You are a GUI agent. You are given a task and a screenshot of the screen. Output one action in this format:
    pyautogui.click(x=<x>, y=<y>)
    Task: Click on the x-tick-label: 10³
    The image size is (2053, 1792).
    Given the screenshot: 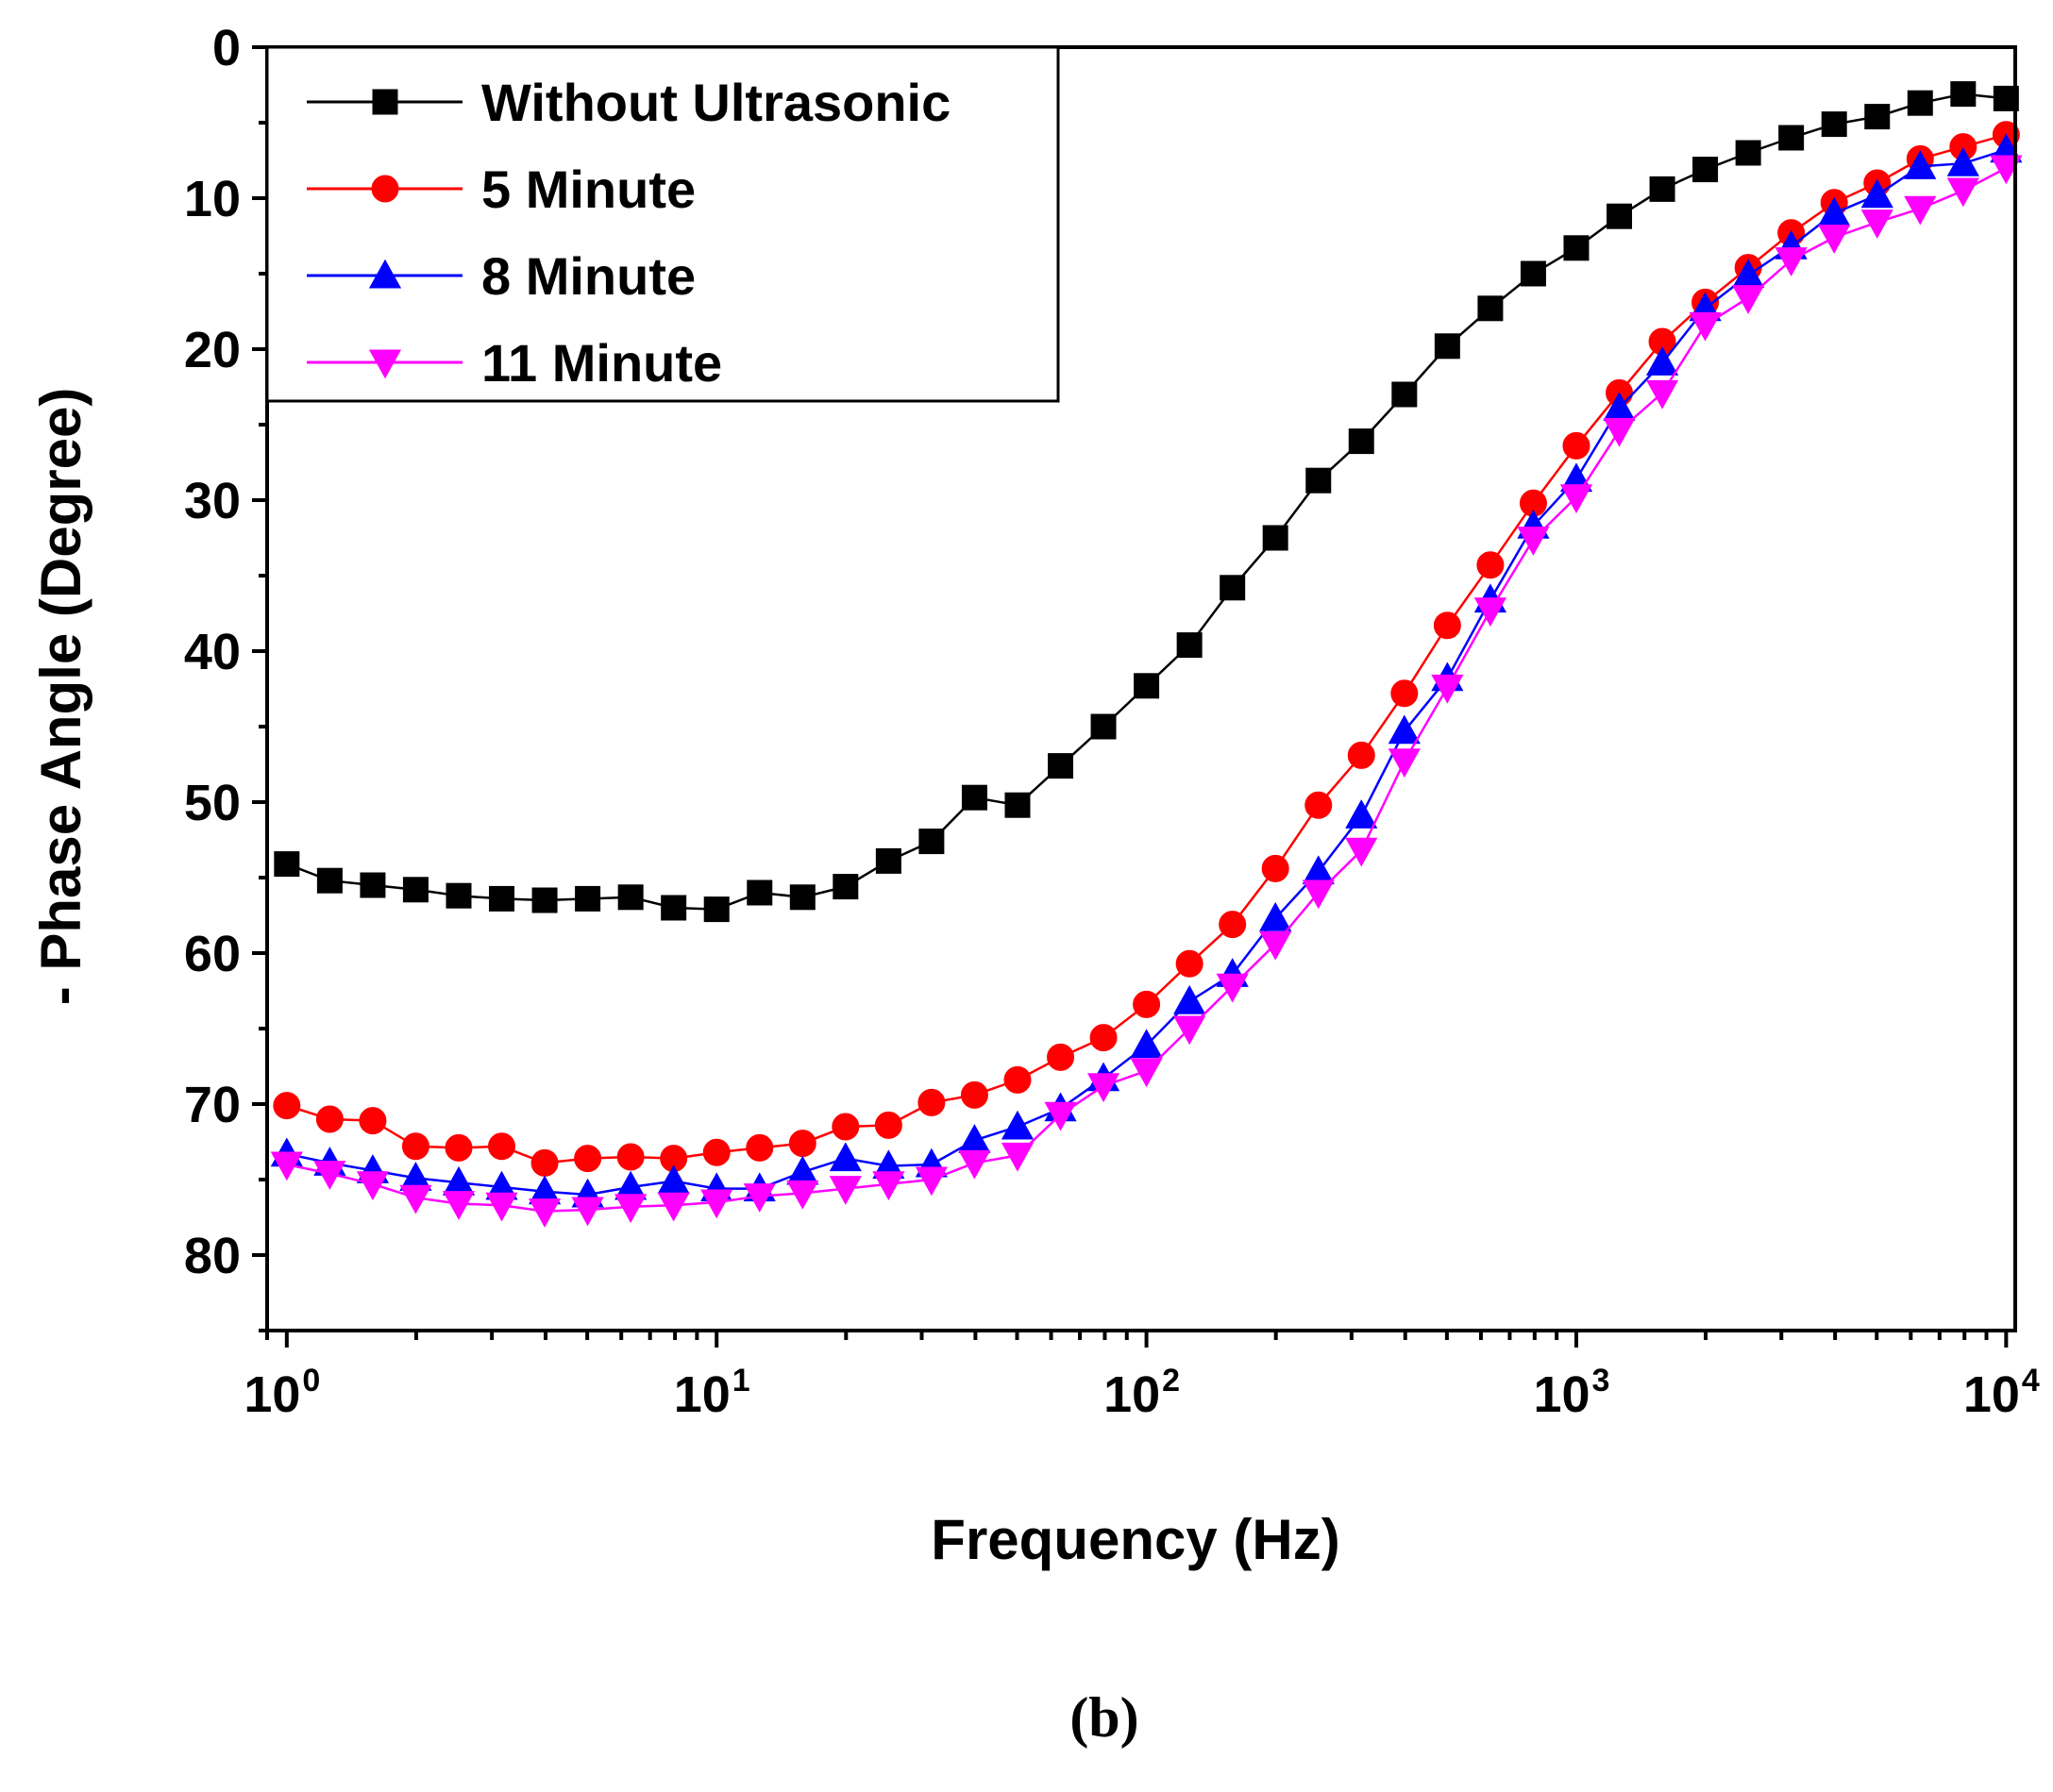 What is the action you would take?
    pyautogui.click(x=1571, y=1393)
    